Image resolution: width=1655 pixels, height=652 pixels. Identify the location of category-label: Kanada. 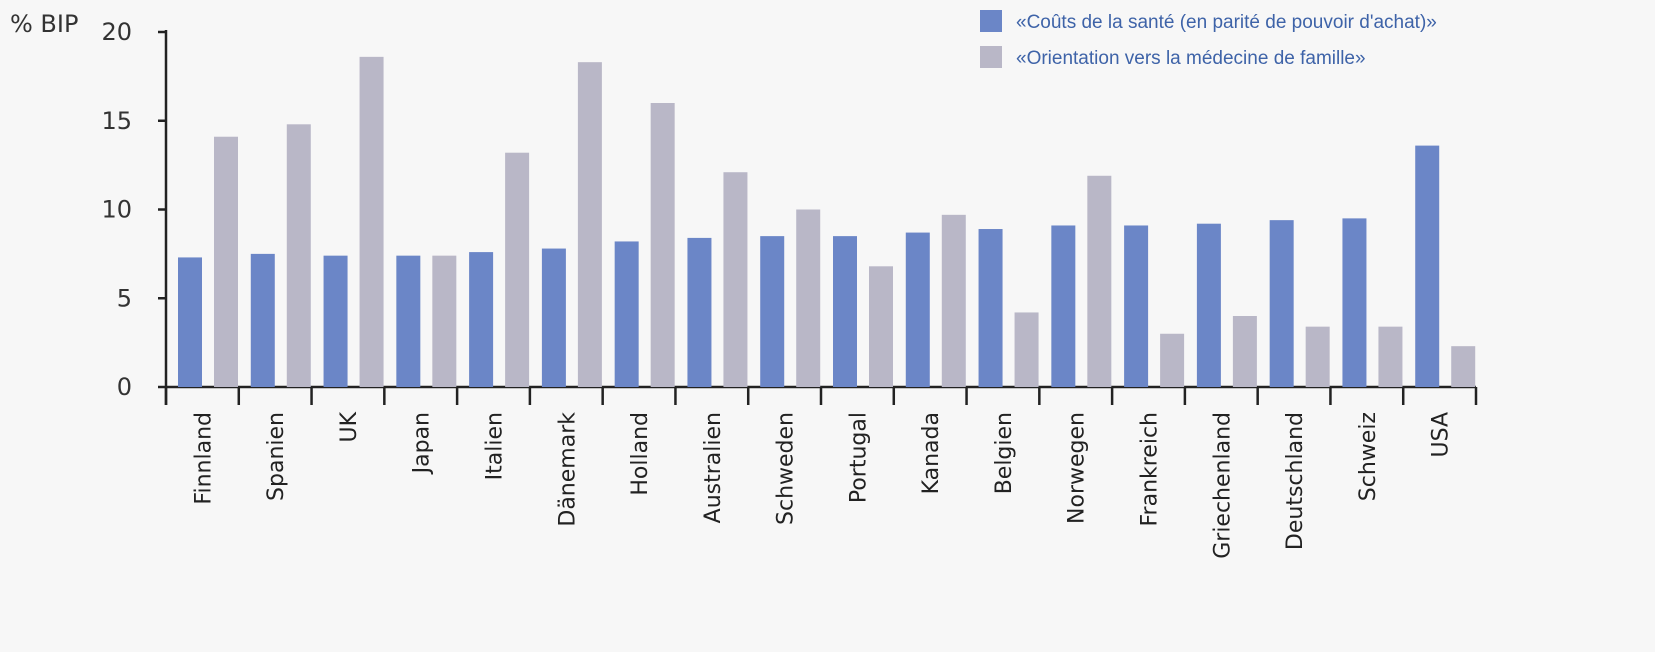
(931, 453).